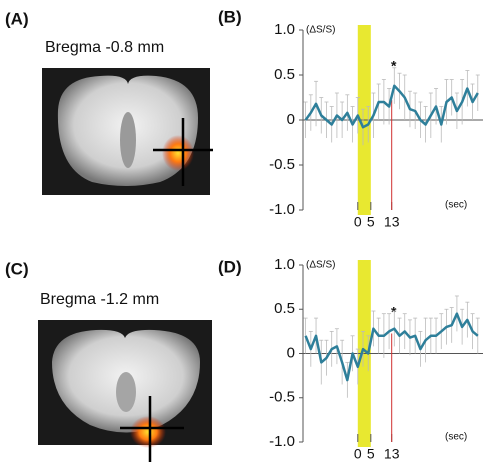 The image size is (485, 468). What do you see at coordinates (394, 66) in the screenshot?
I see `annotation: *` at bounding box center [394, 66].